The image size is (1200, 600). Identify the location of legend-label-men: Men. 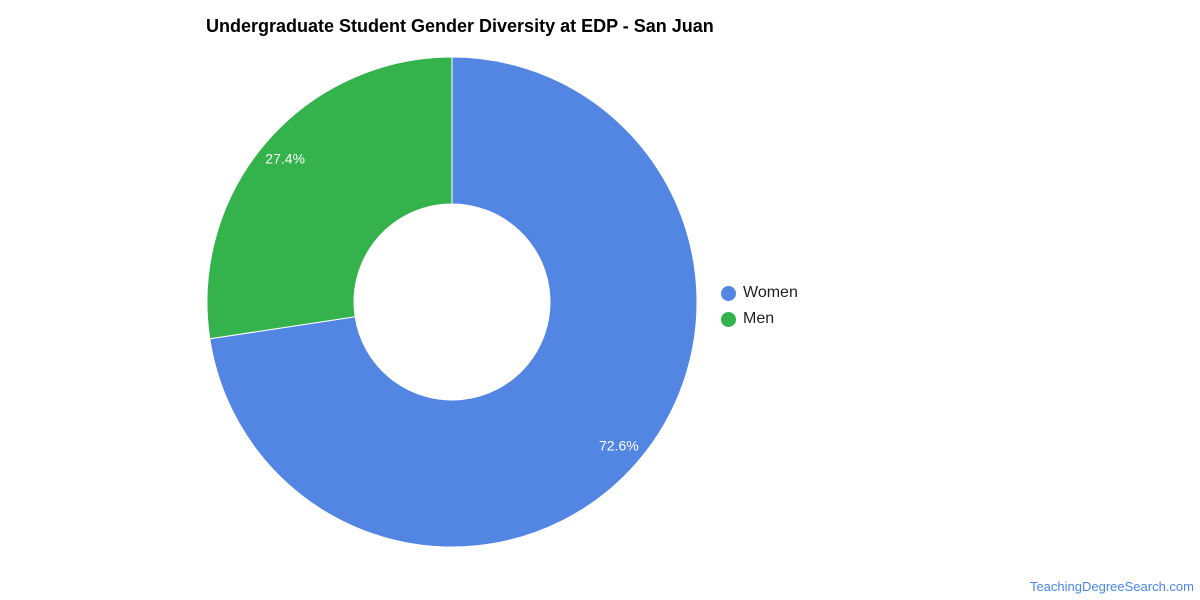
(759, 318).